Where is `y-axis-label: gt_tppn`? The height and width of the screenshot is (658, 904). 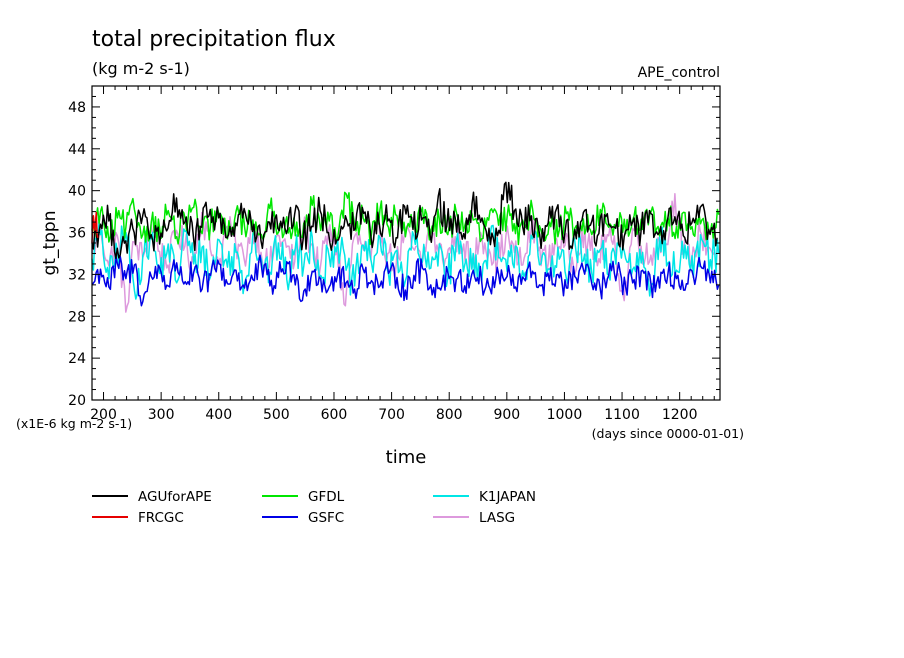
y-axis-label: gt_tppn is located at coordinates (50, 243).